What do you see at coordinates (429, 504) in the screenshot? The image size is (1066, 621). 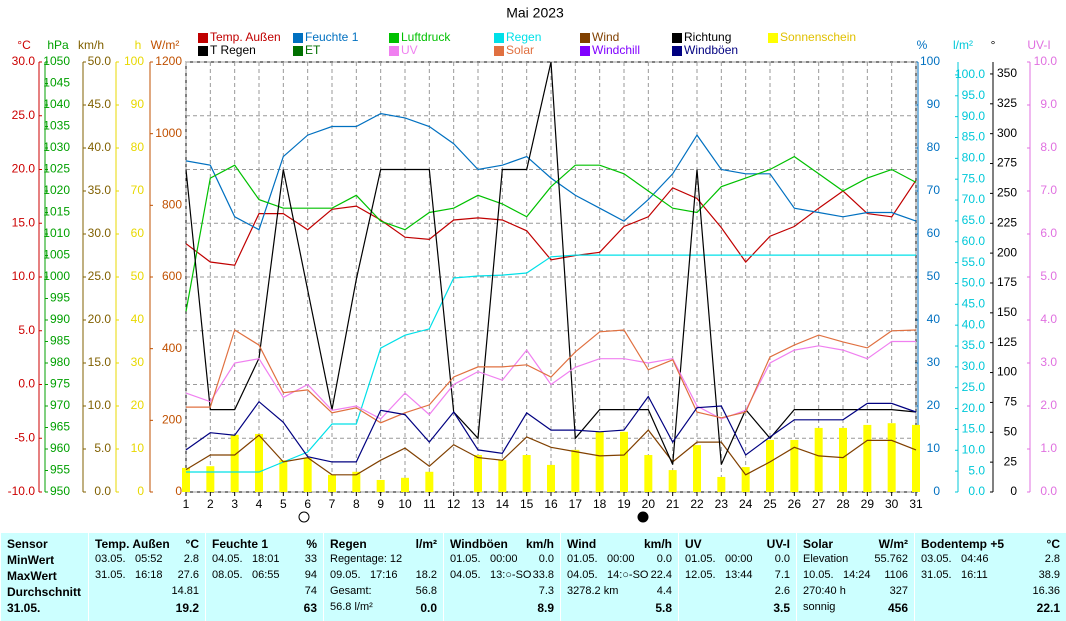 I see `x-tick-label: 11` at bounding box center [429, 504].